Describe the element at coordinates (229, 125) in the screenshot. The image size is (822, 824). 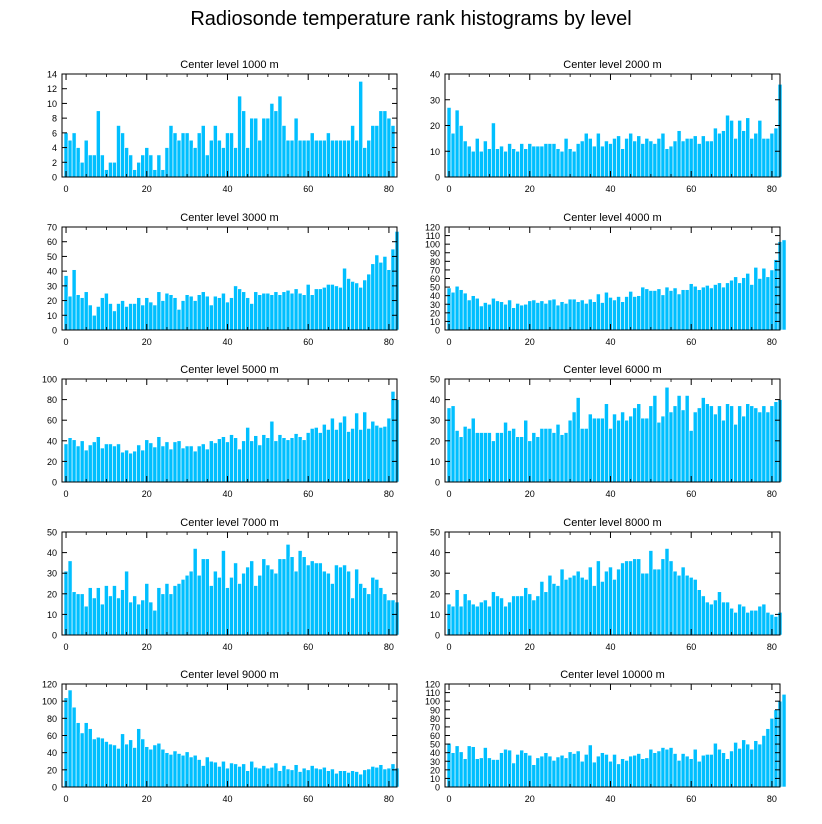
I see `plot-frame` at that location.